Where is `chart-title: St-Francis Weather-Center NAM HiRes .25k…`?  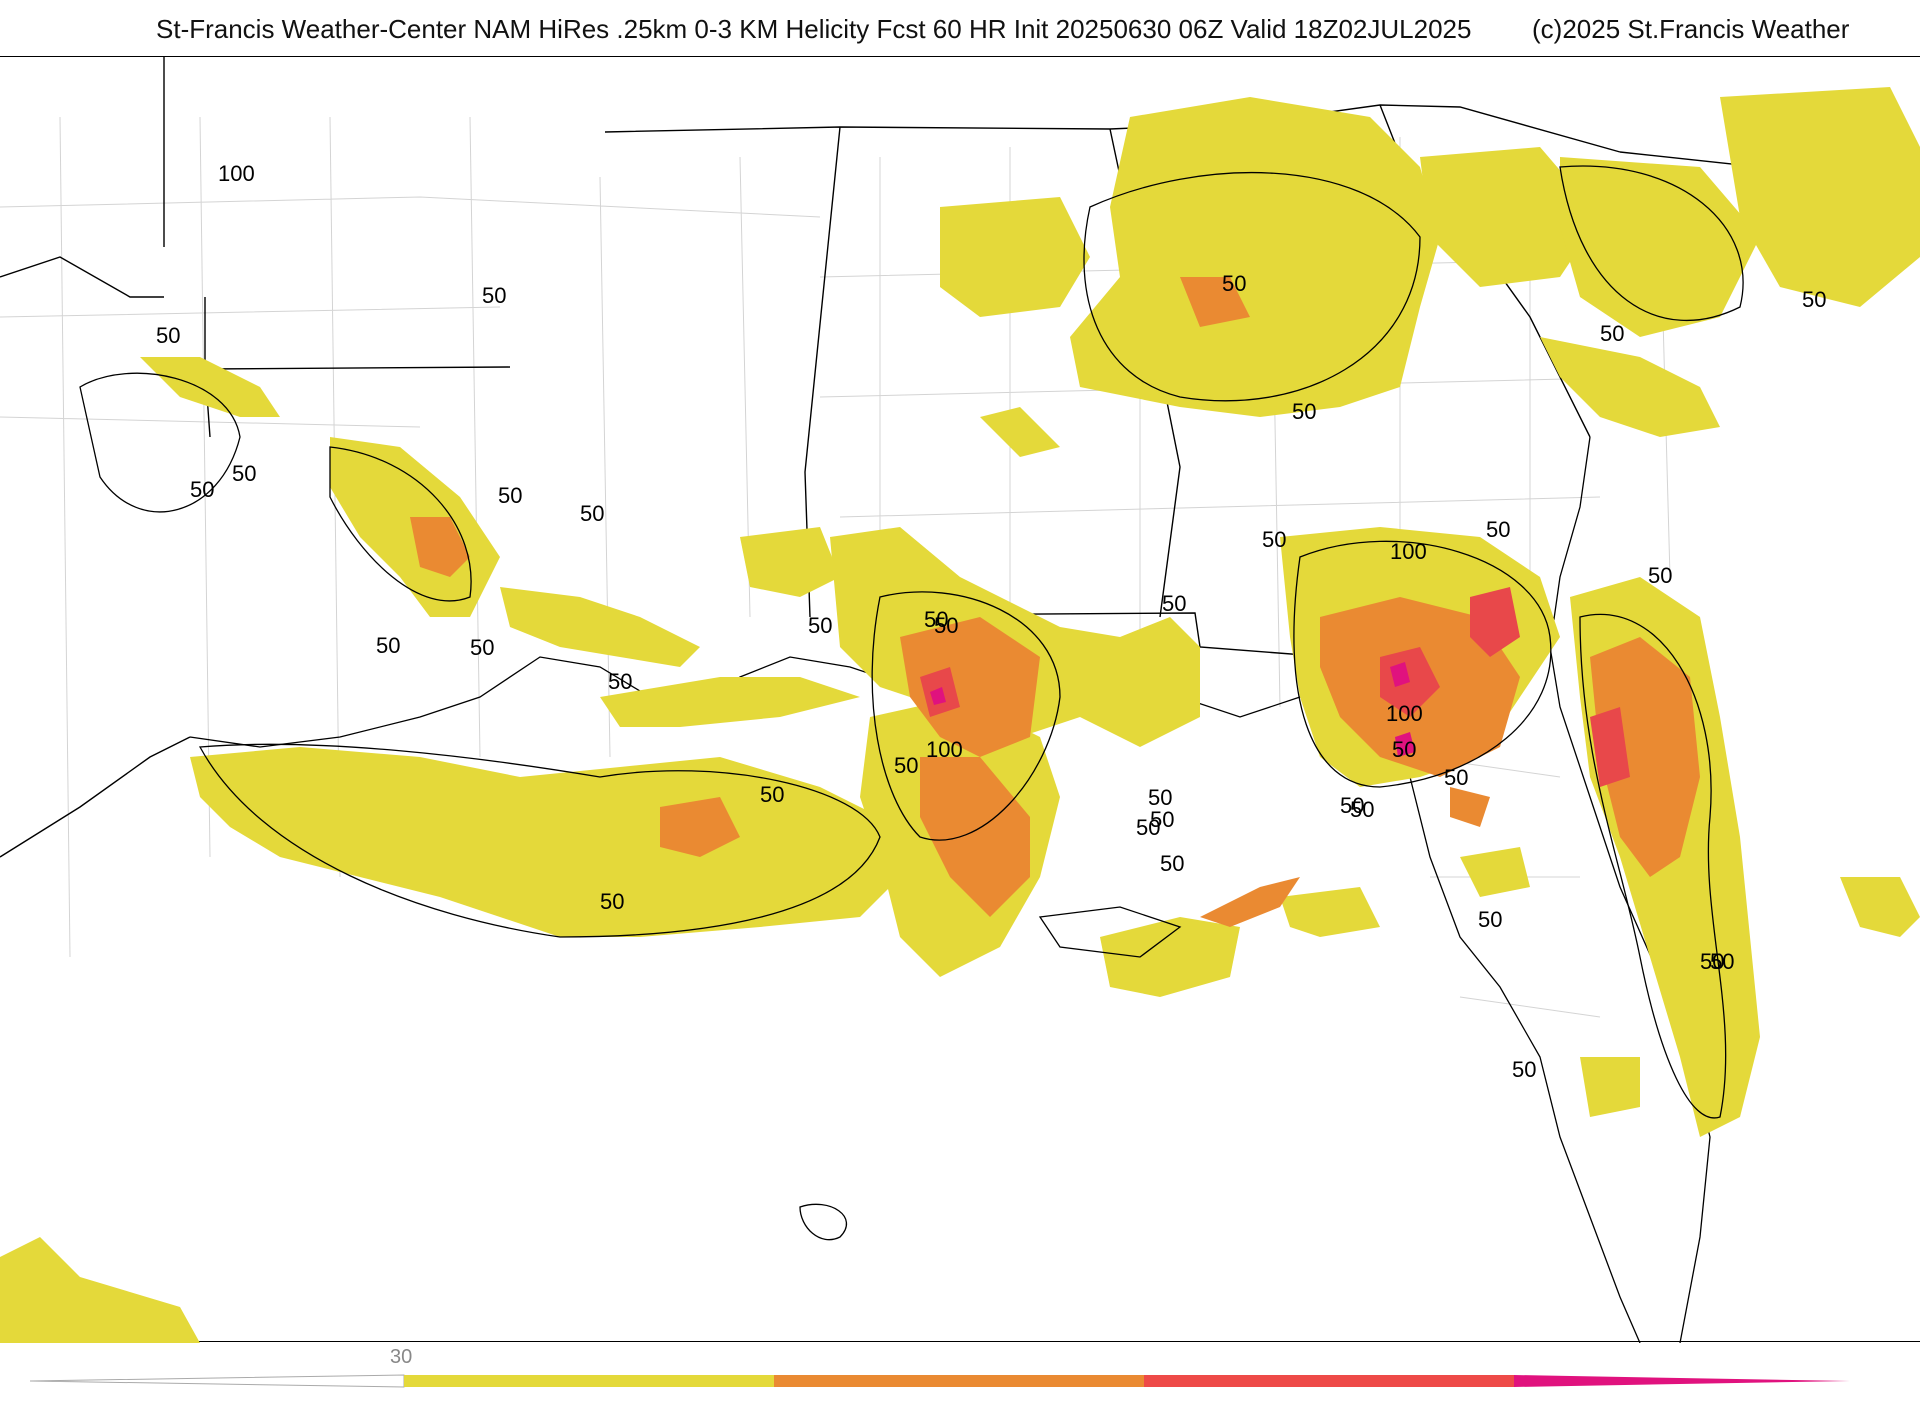 chart-title: St-Francis Weather-Center NAM HiRes .25k… is located at coordinates (960, 34).